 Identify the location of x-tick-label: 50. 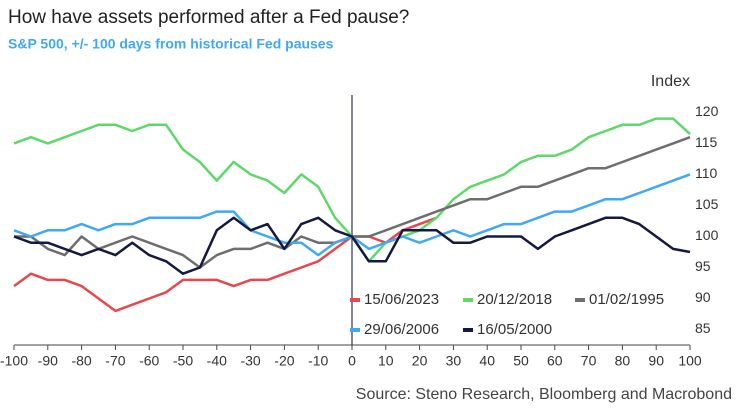
(521, 361).